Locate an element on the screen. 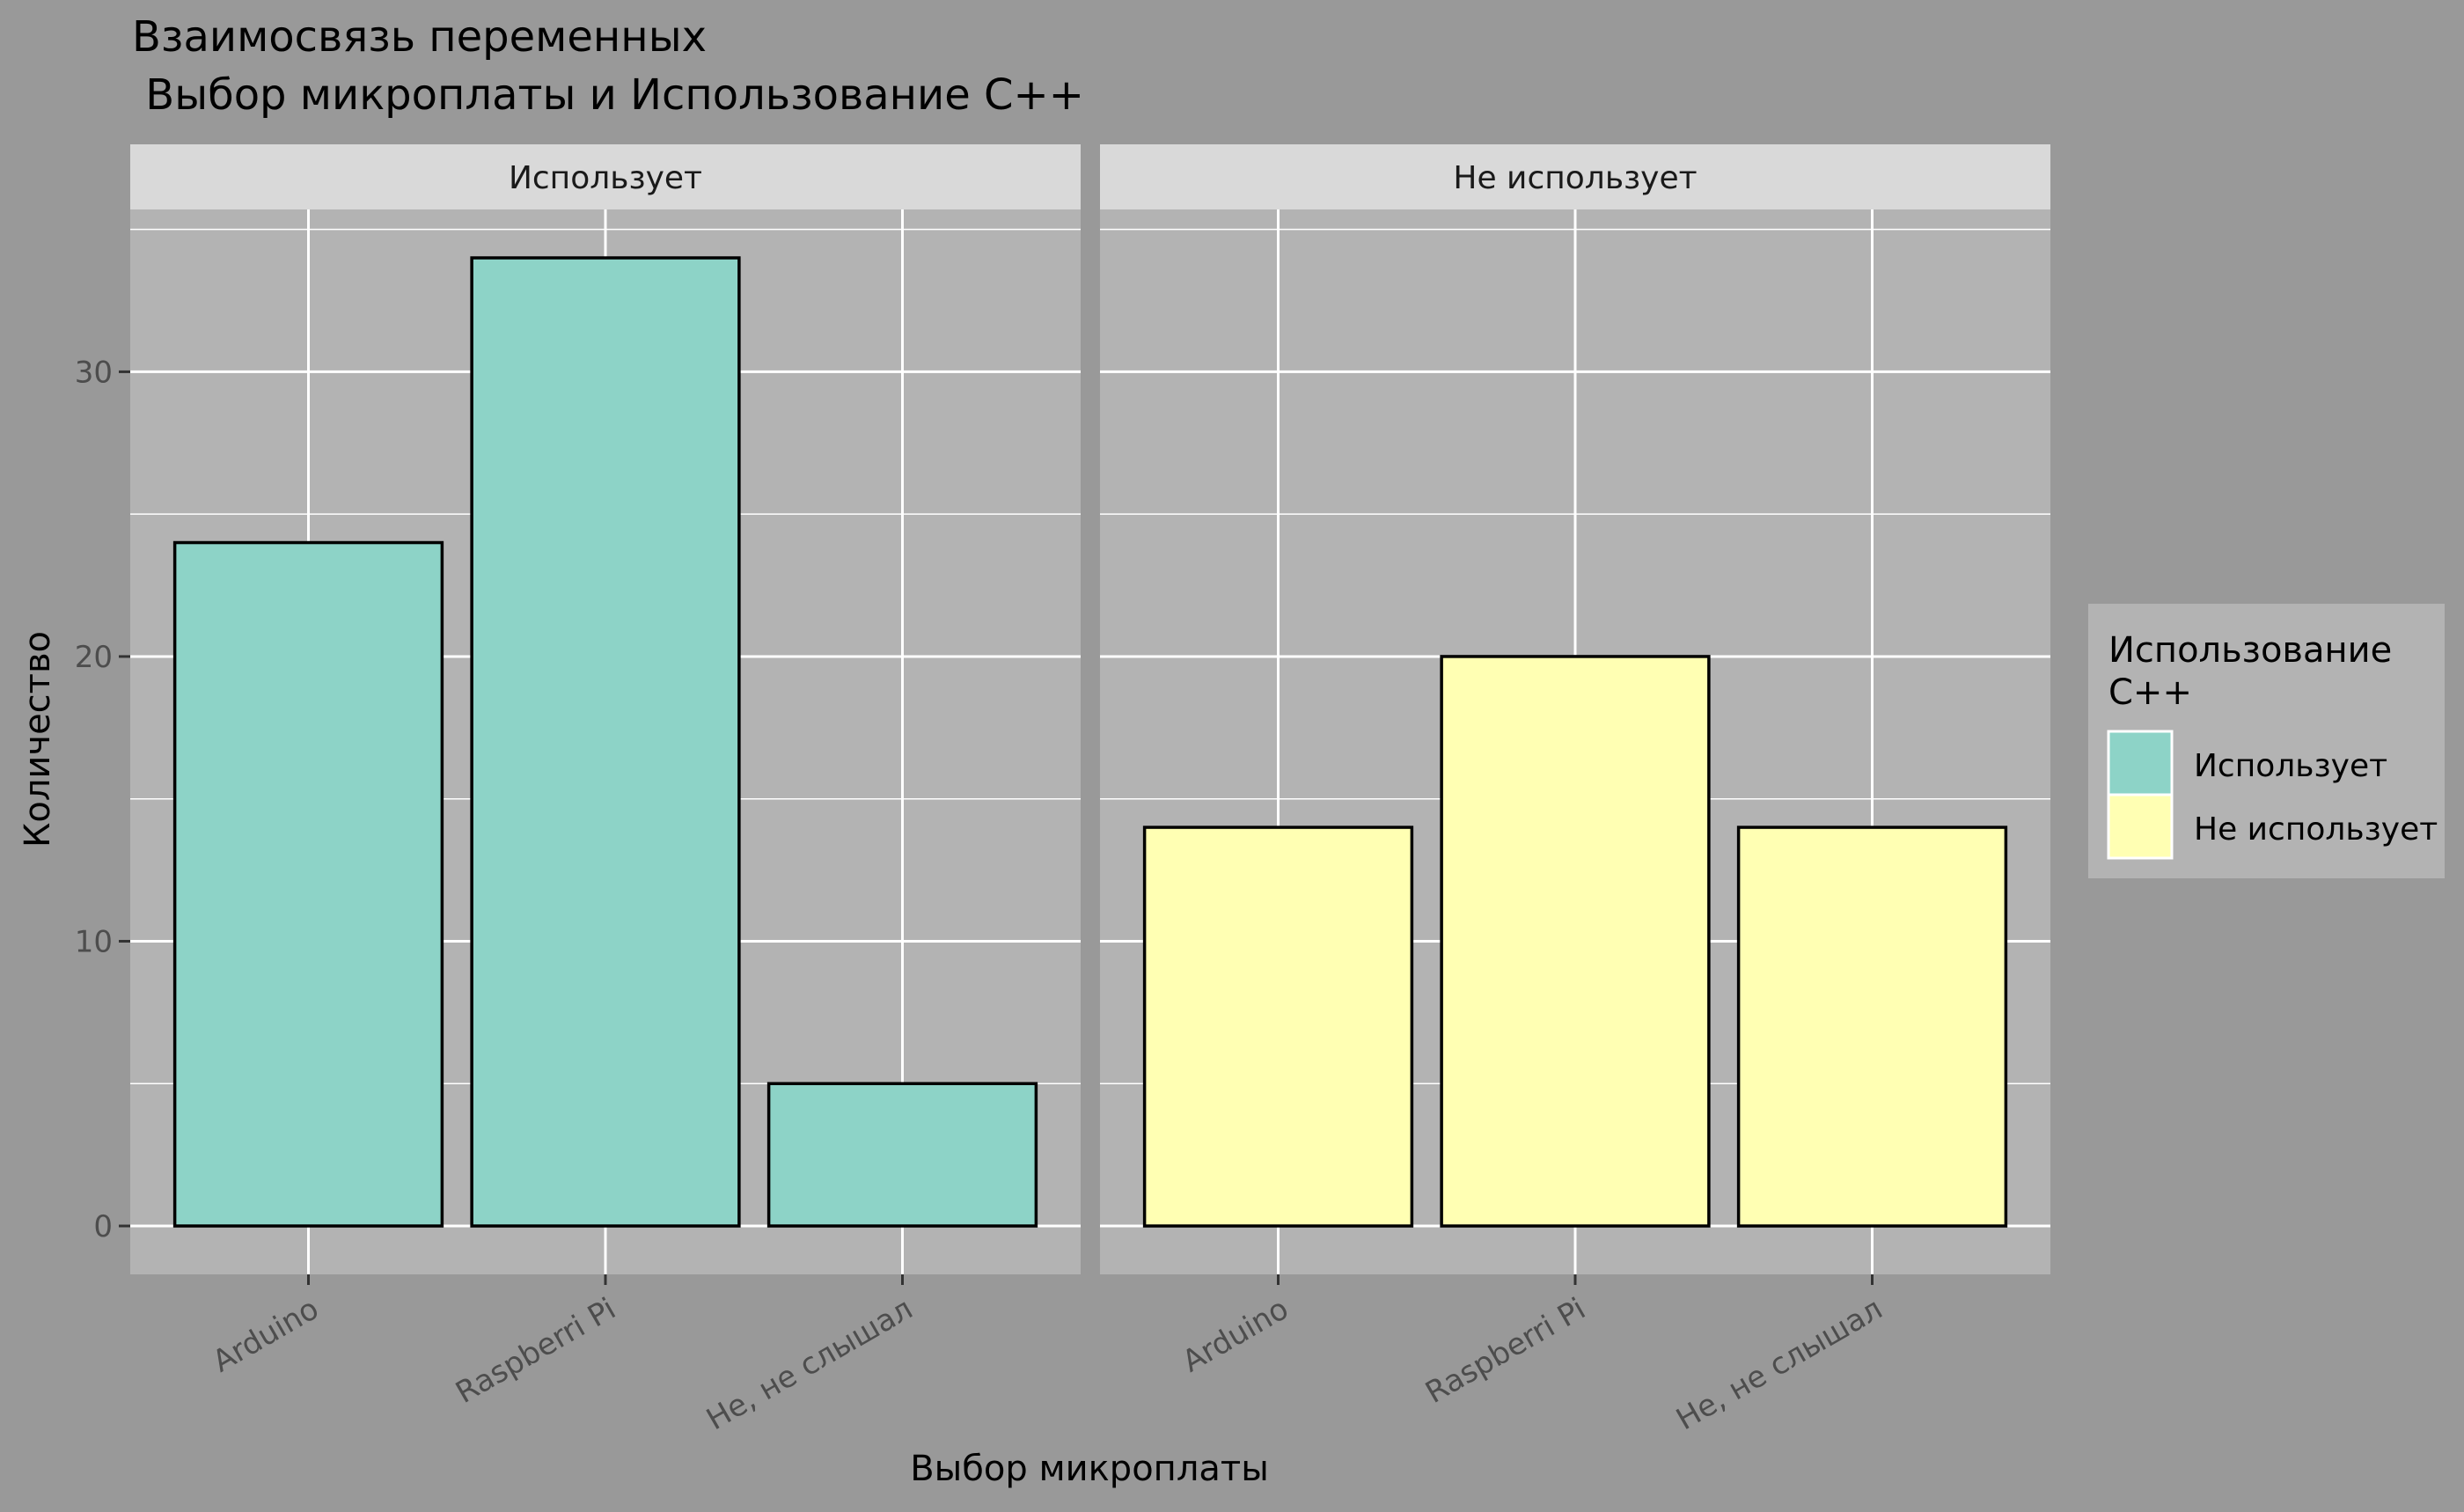  chart-subtitle: Выбор микроплаты и Использование С++ is located at coordinates (608, 95).